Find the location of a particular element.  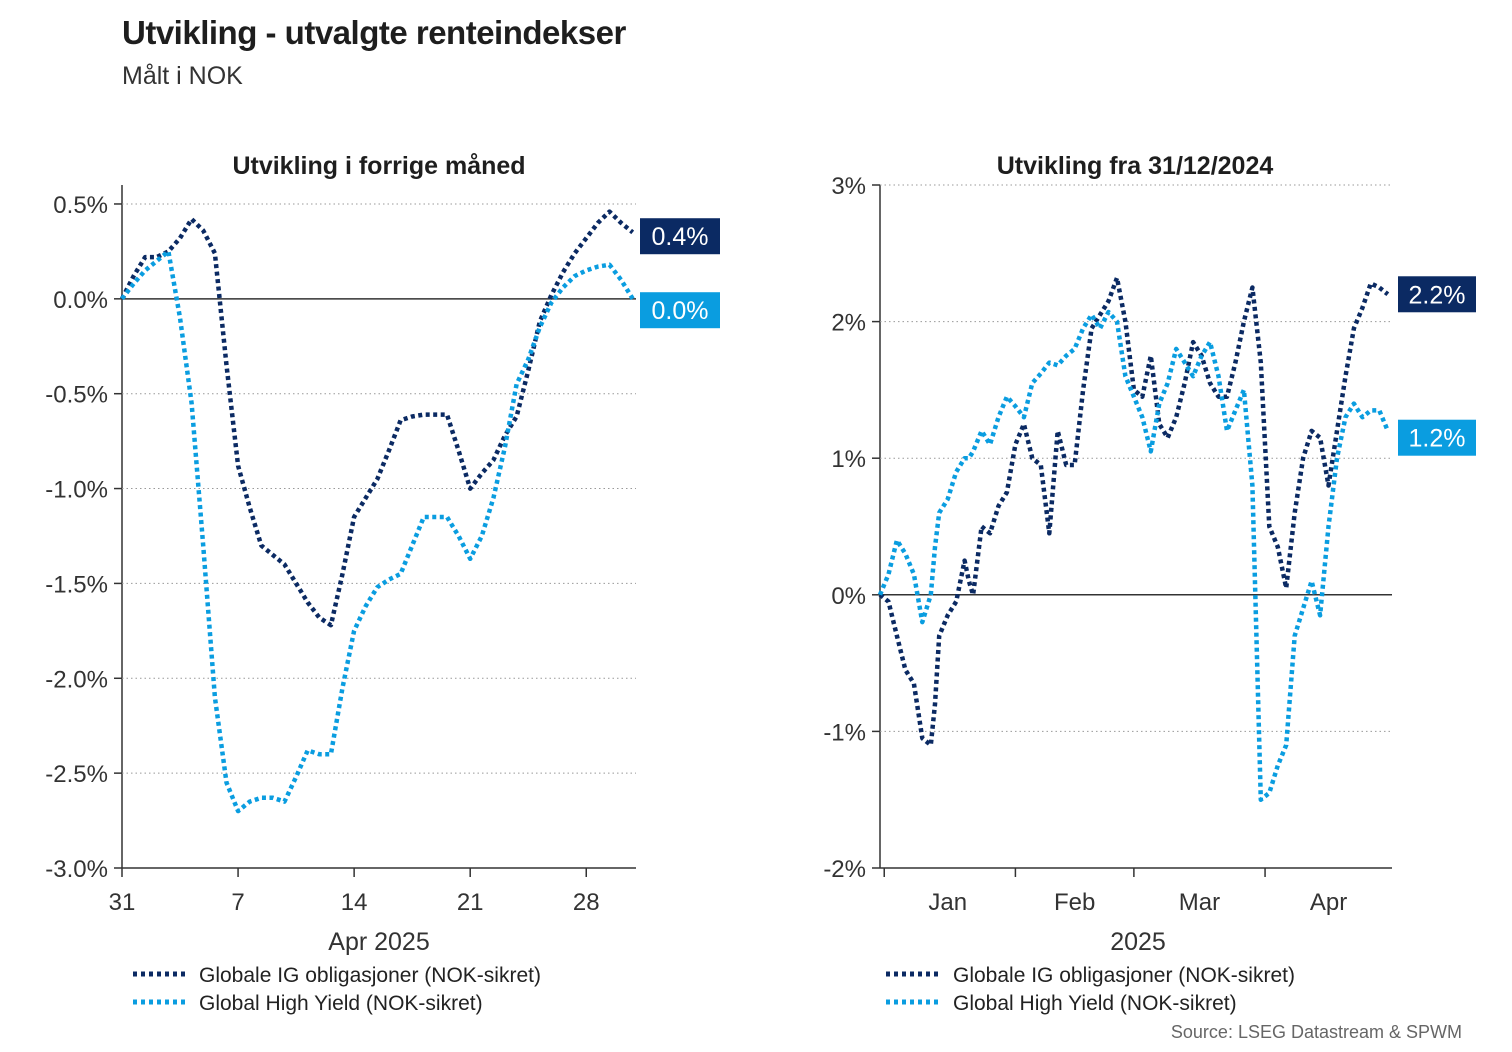

p2-end-label-ig: 2.2% is located at coordinates (1437, 295).